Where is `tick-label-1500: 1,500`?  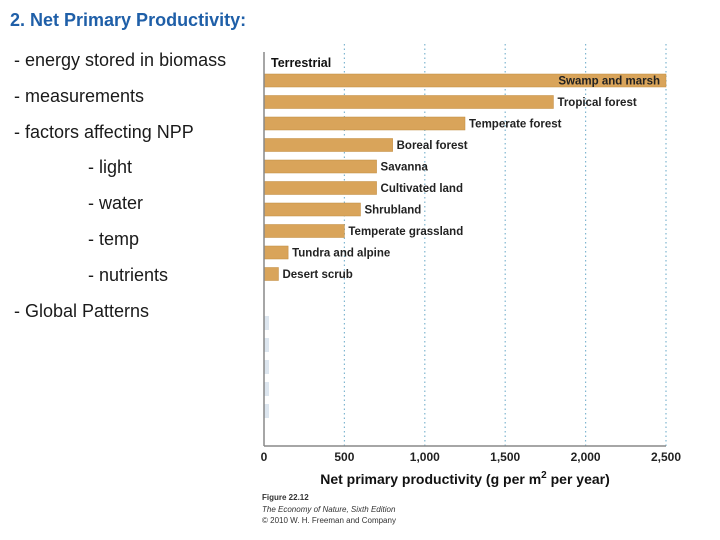
tick-label-1500: 1,500 is located at coordinates (505, 457).